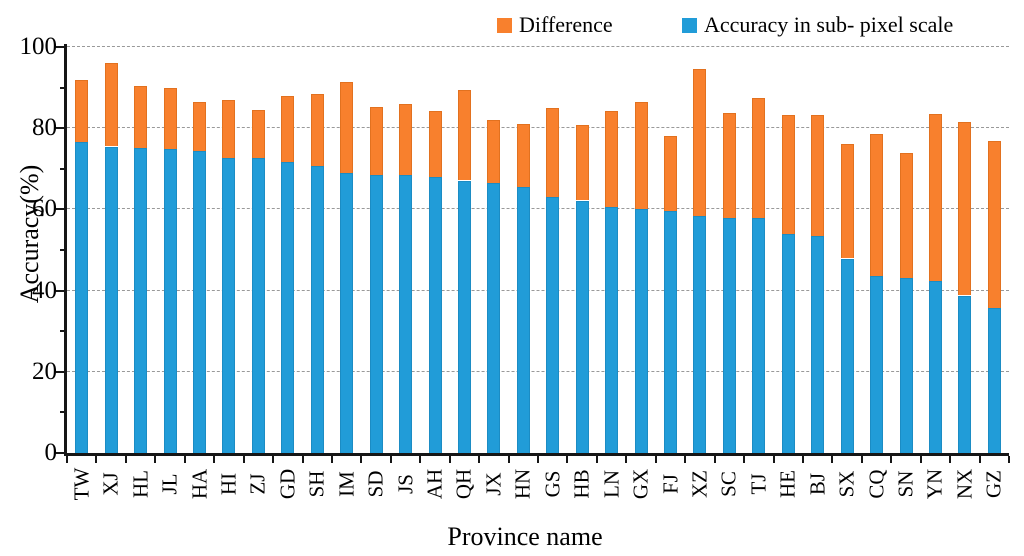  What do you see at coordinates (51, 452) in the screenshot?
I see `y-tick-label-0: 0` at bounding box center [51, 452].